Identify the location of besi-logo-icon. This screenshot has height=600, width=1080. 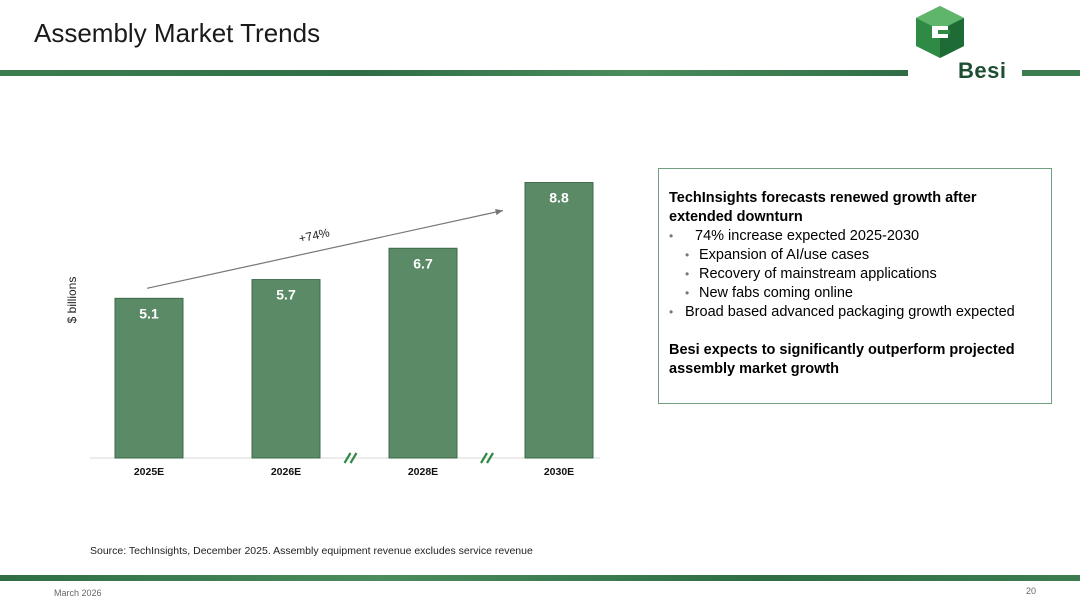
(940, 32).